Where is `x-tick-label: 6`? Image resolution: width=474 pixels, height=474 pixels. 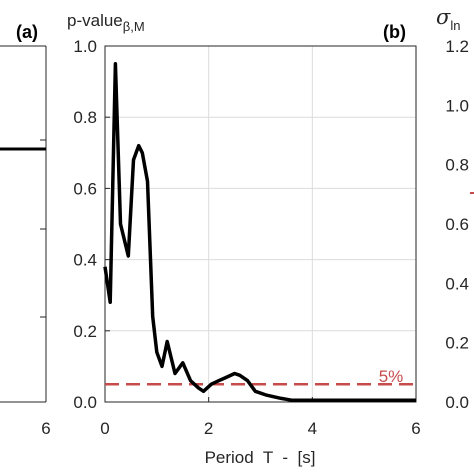 x-tick-label: 6 is located at coordinates (415, 428).